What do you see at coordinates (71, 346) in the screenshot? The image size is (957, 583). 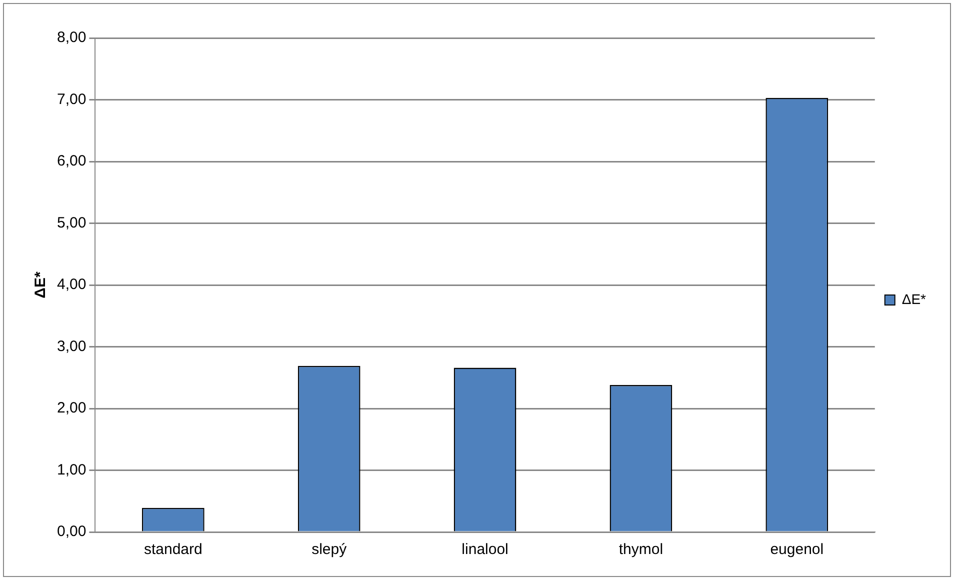 I see `y-tick-label: 3,00` at bounding box center [71, 346].